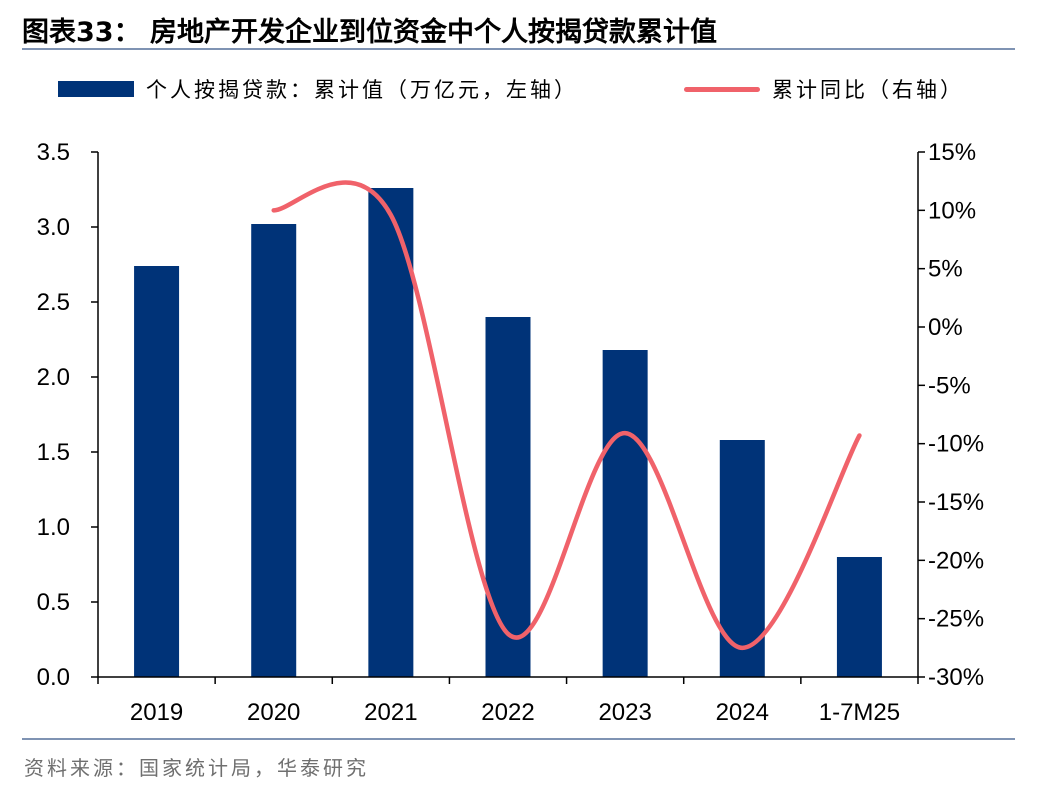  What do you see at coordinates (956, 560) in the screenshot?
I see `right-tick-label: -20%` at bounding box center [956, 560].